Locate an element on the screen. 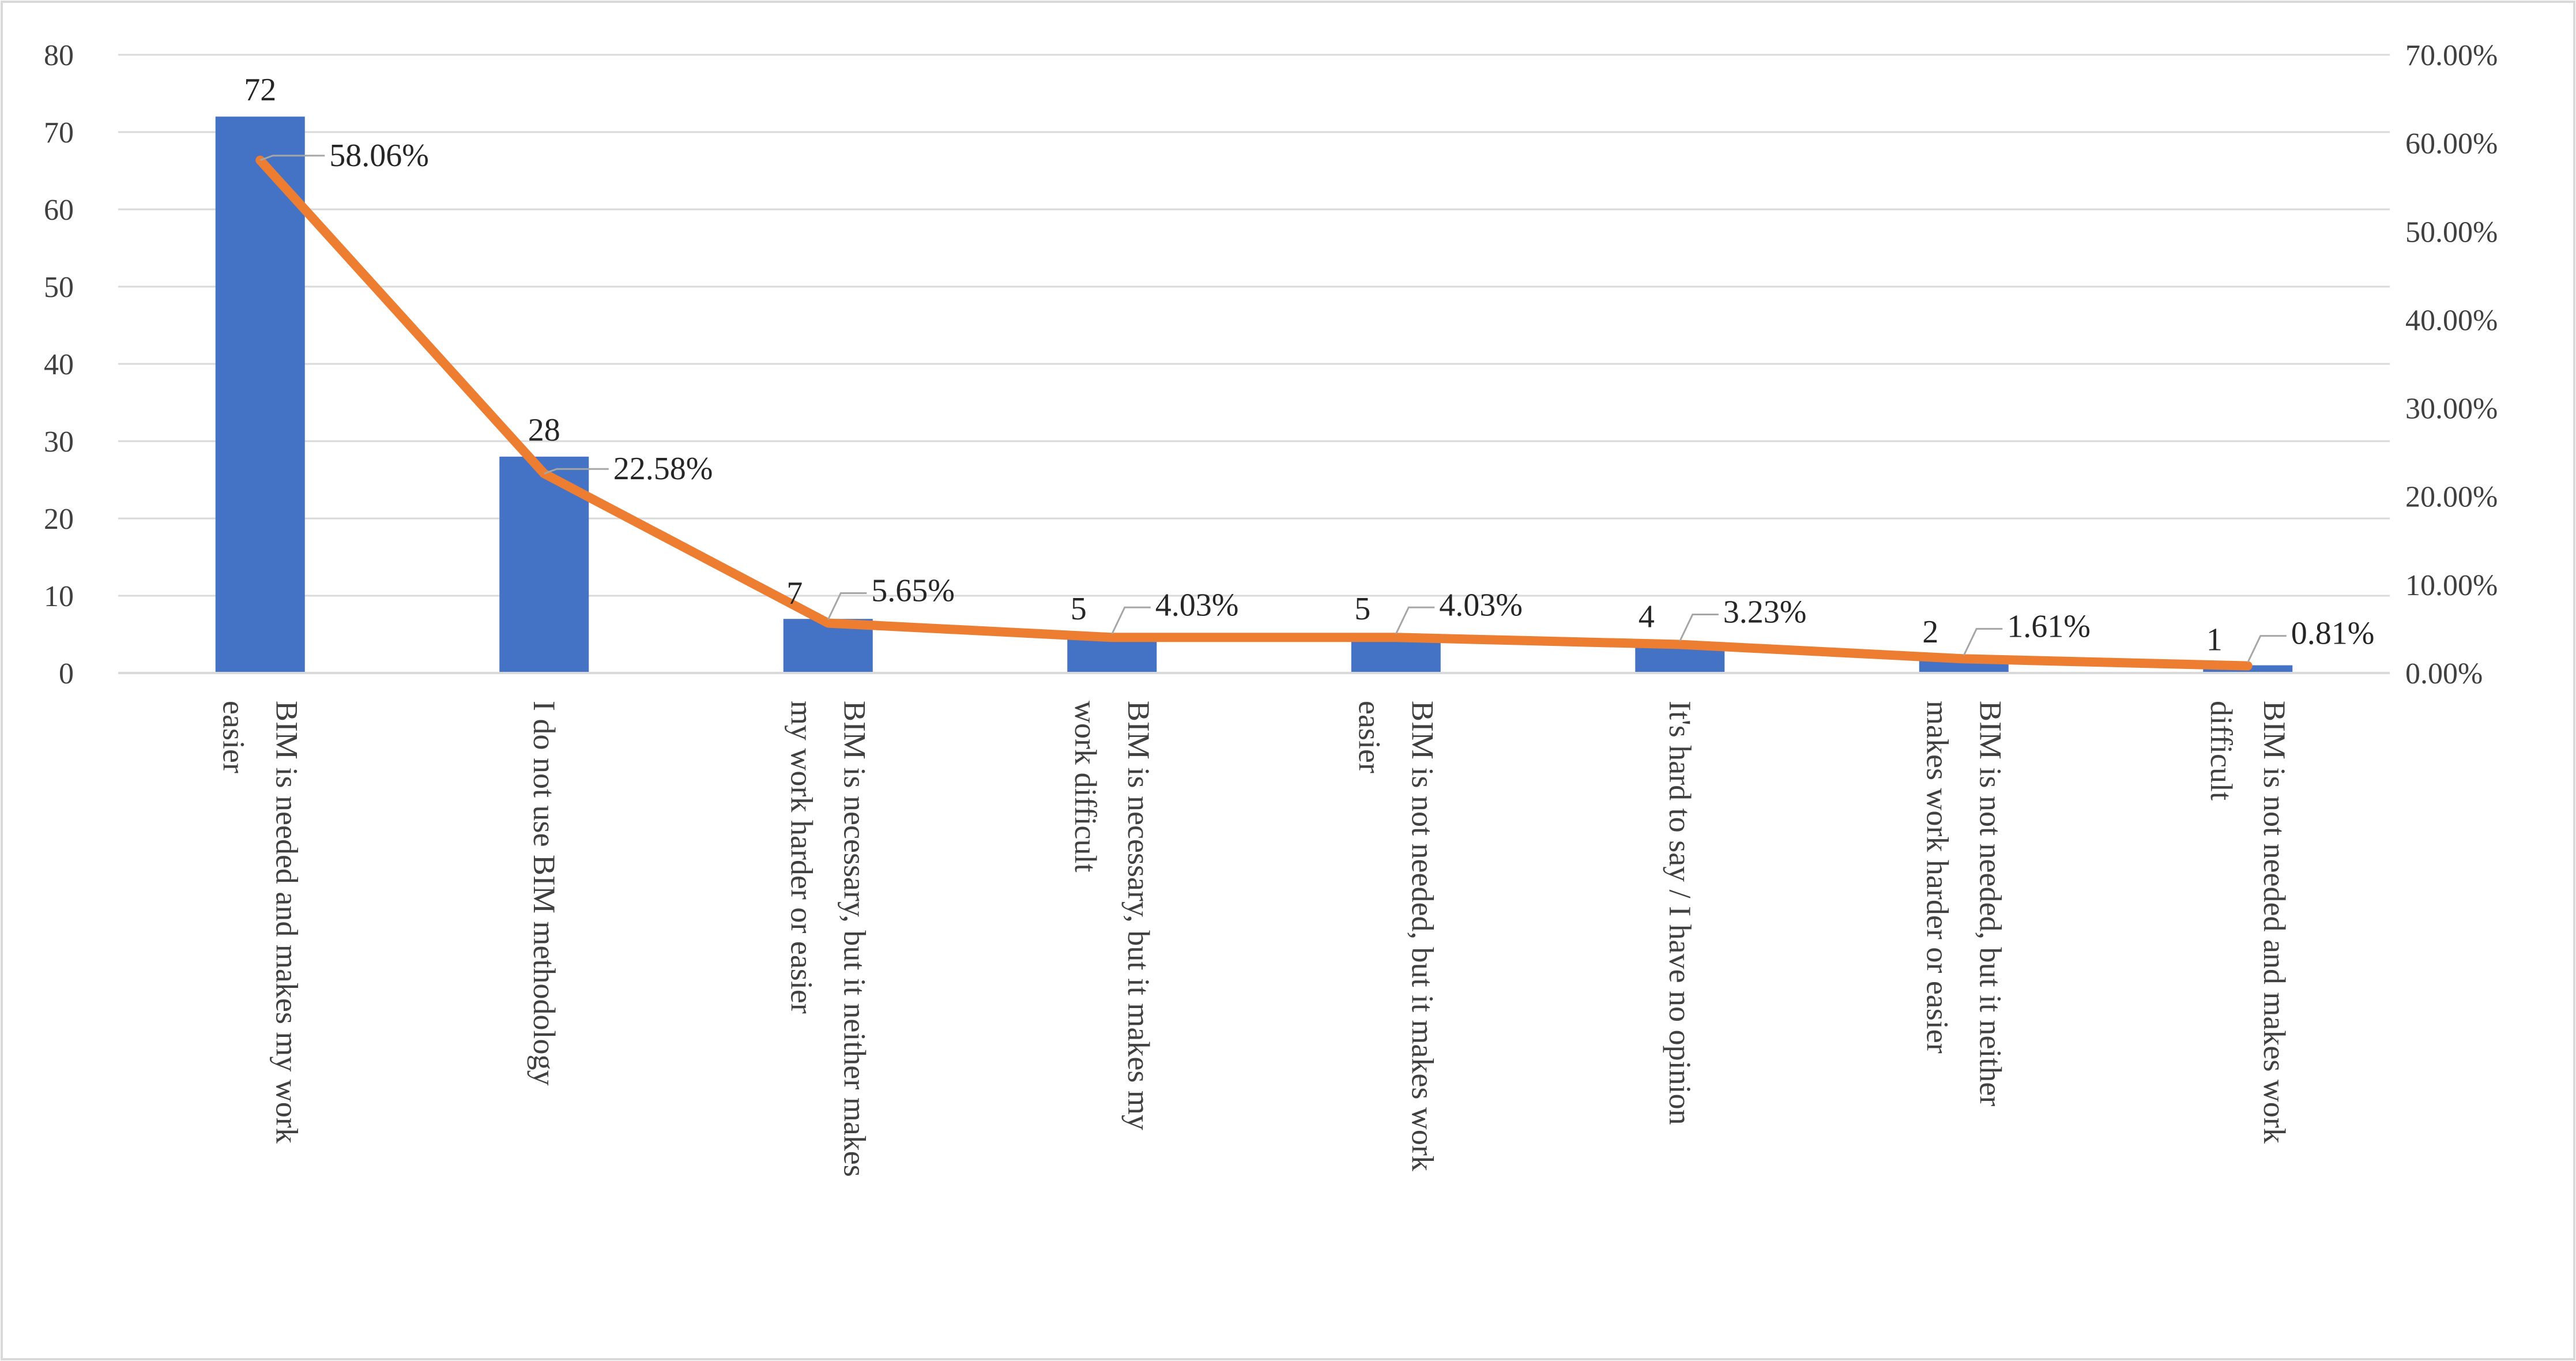  bar-value-label: 28 is located at coordinates (544, 430).